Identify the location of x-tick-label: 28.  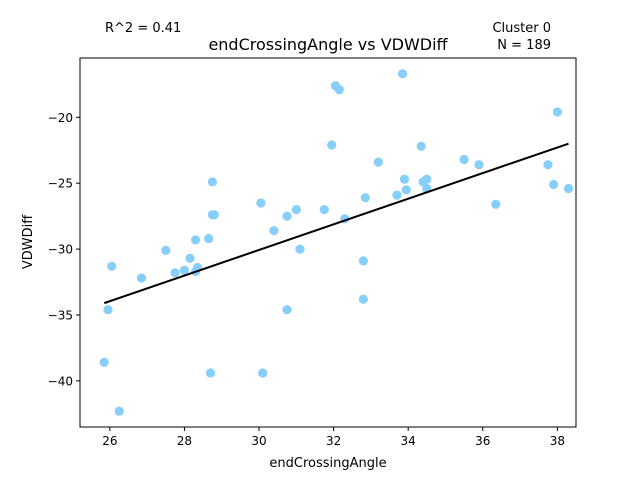
(184, 441).